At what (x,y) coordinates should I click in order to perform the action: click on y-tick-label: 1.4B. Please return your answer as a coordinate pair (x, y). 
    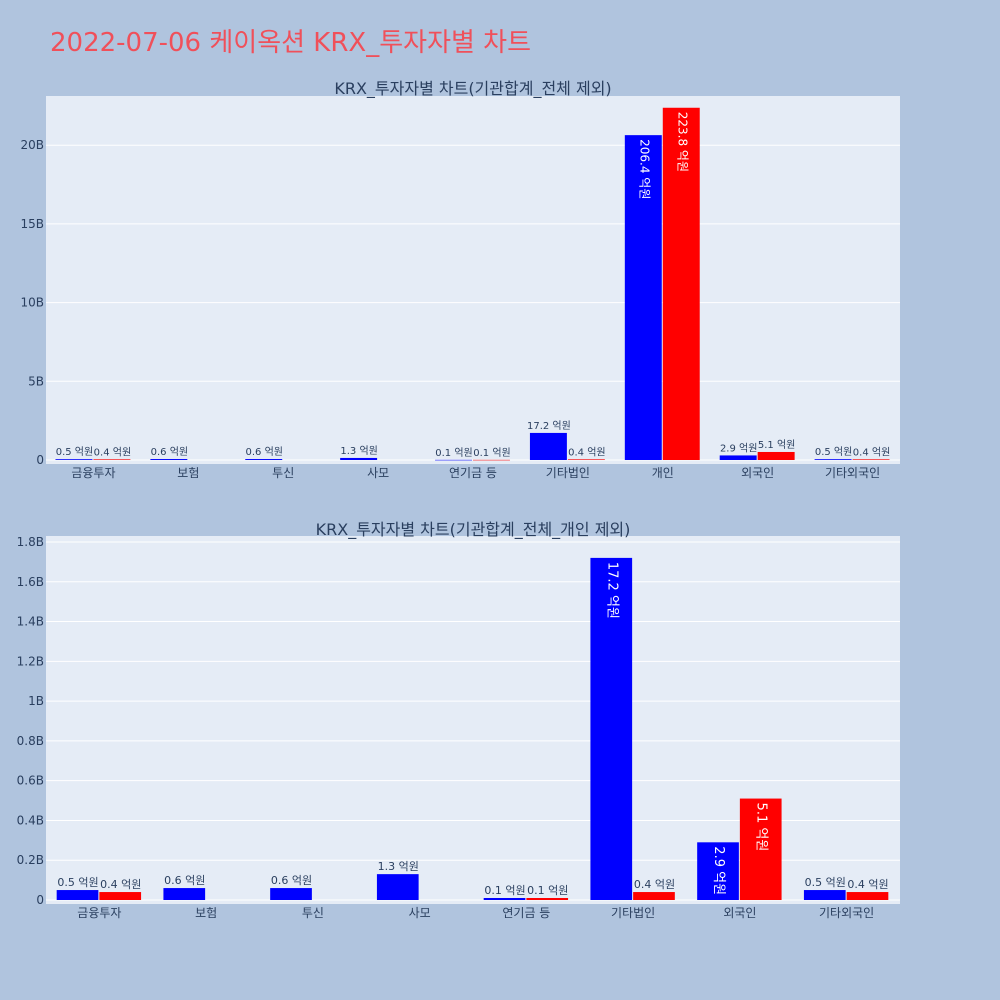
    Looking at the image, I should click on (30, 622).